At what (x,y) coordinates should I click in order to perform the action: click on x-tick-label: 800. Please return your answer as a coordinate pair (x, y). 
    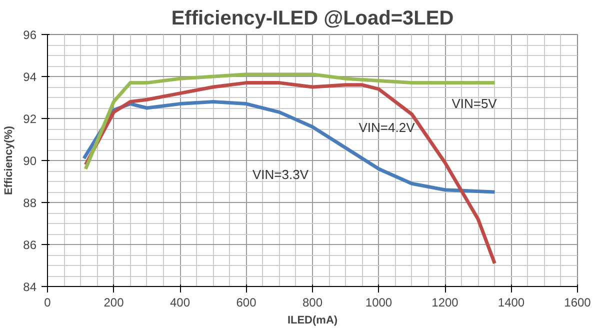
    Looking at the image, I should click on (312, 303).